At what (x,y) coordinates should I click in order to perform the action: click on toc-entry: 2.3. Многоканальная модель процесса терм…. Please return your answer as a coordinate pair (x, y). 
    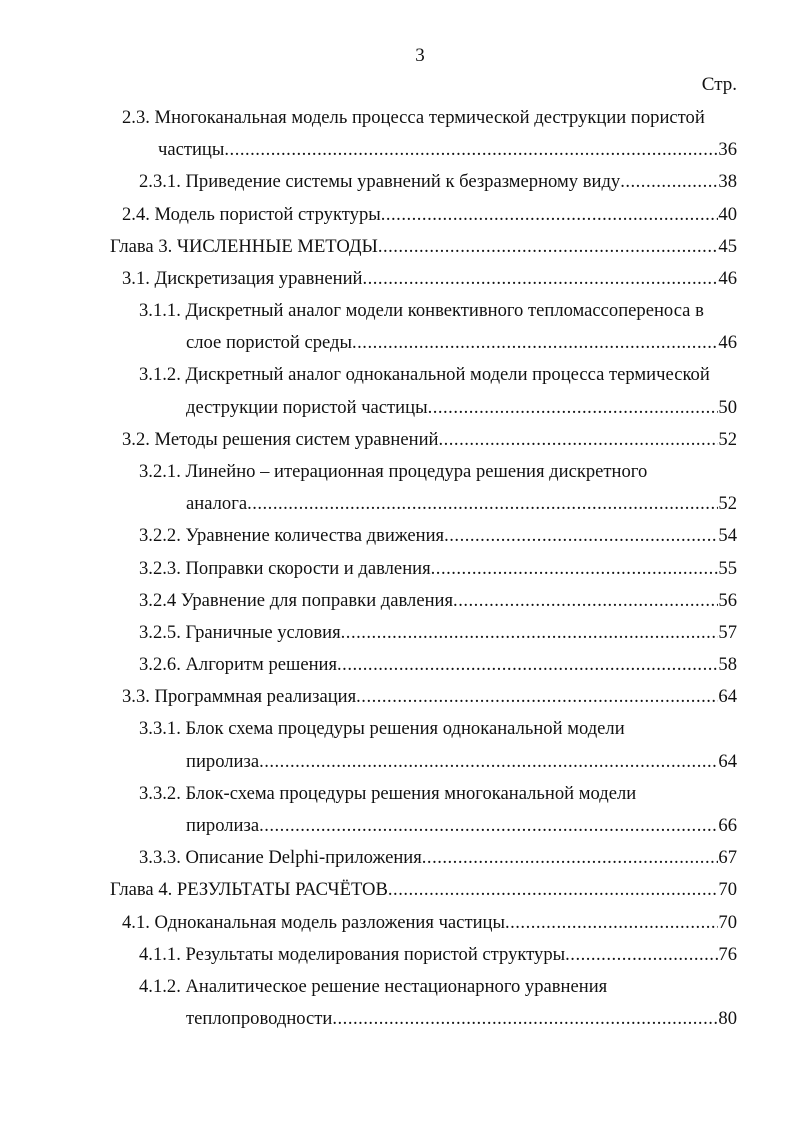
    Looking at the image, I should click on (413, 118).